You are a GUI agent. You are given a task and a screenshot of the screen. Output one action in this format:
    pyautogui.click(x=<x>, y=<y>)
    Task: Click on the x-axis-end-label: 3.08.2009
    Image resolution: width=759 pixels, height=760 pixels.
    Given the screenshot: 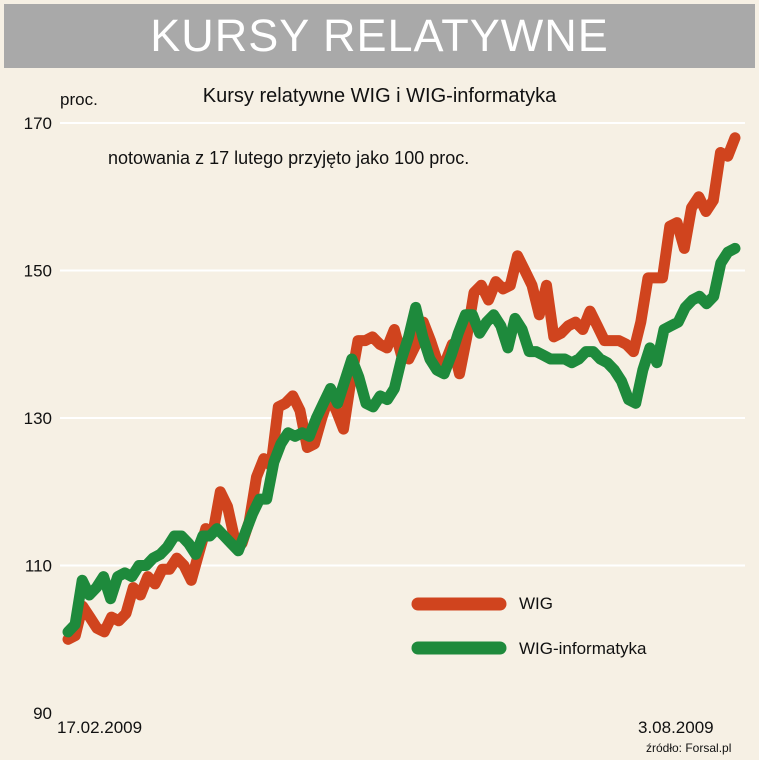 What is the action you would take?
    pyautogui.click(x=676, y=727)
    